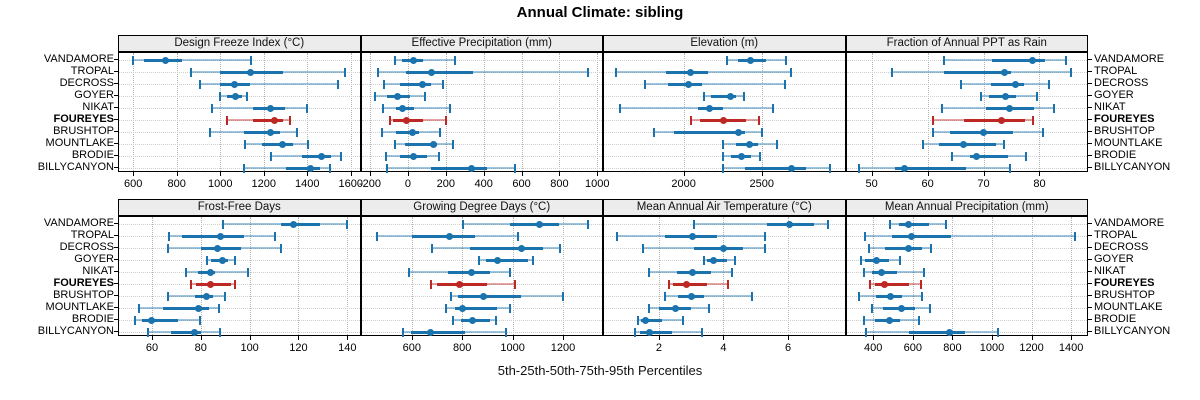 The width and height of the screenshot is (1200, 400). I want to click on axis-tick-label: 0, so click(407, 184).